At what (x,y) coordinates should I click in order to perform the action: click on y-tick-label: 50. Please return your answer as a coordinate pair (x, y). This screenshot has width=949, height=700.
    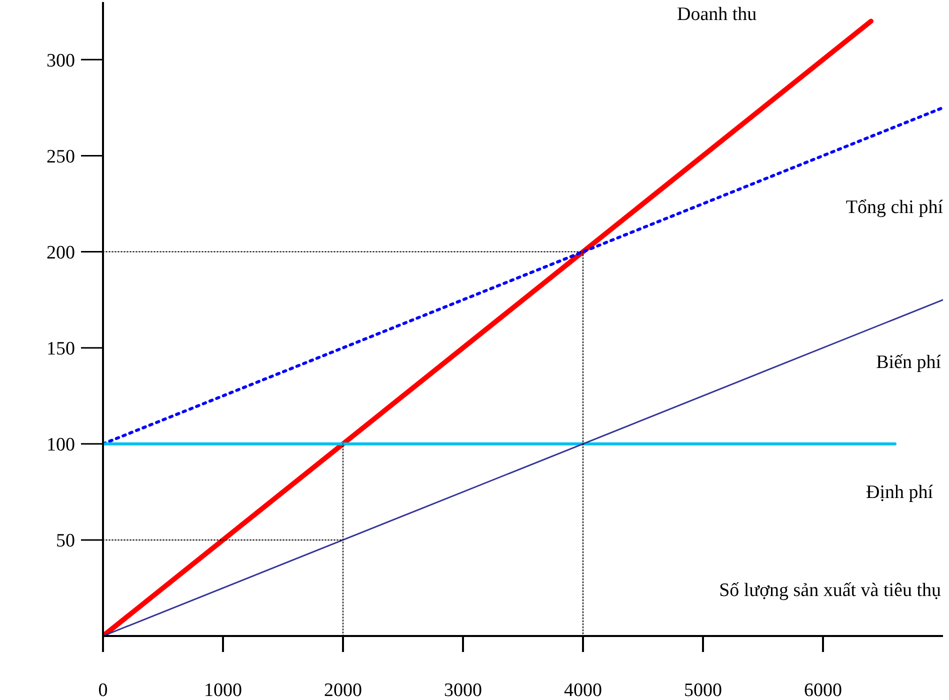
    Looking at the image, I should click on (65, 541).